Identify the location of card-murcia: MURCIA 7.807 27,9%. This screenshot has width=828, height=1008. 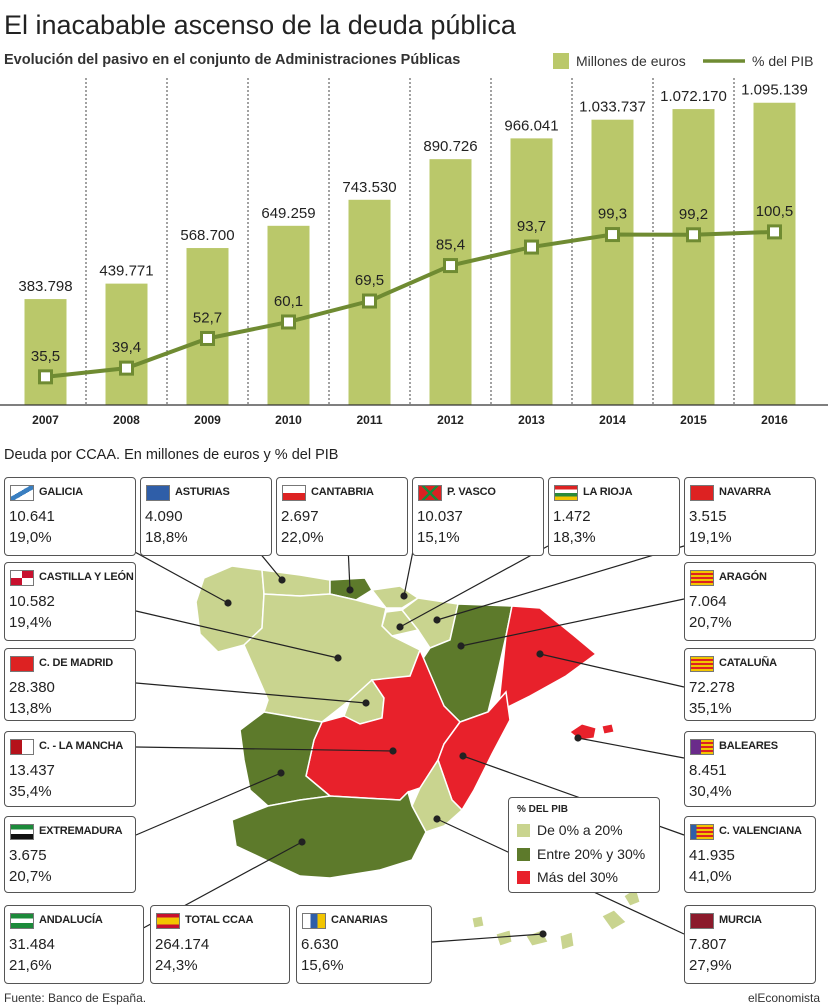
(750, 944).